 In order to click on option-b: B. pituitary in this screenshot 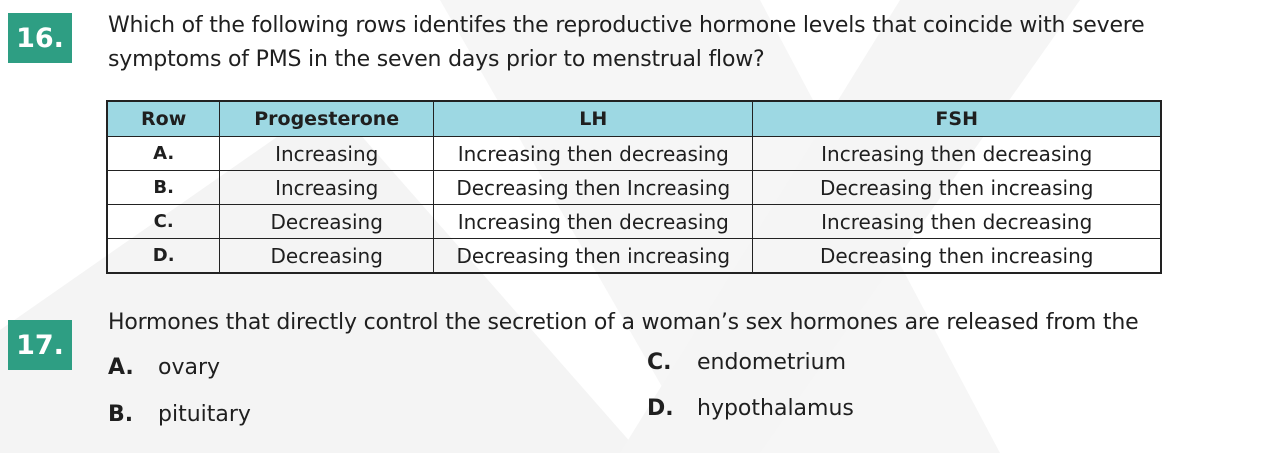, I will do `click(179, 414)`.